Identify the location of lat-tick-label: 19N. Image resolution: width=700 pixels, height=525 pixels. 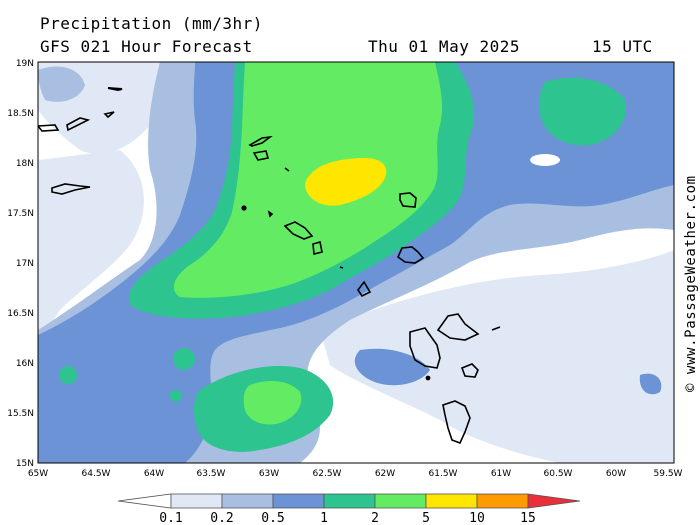
(25, 64).